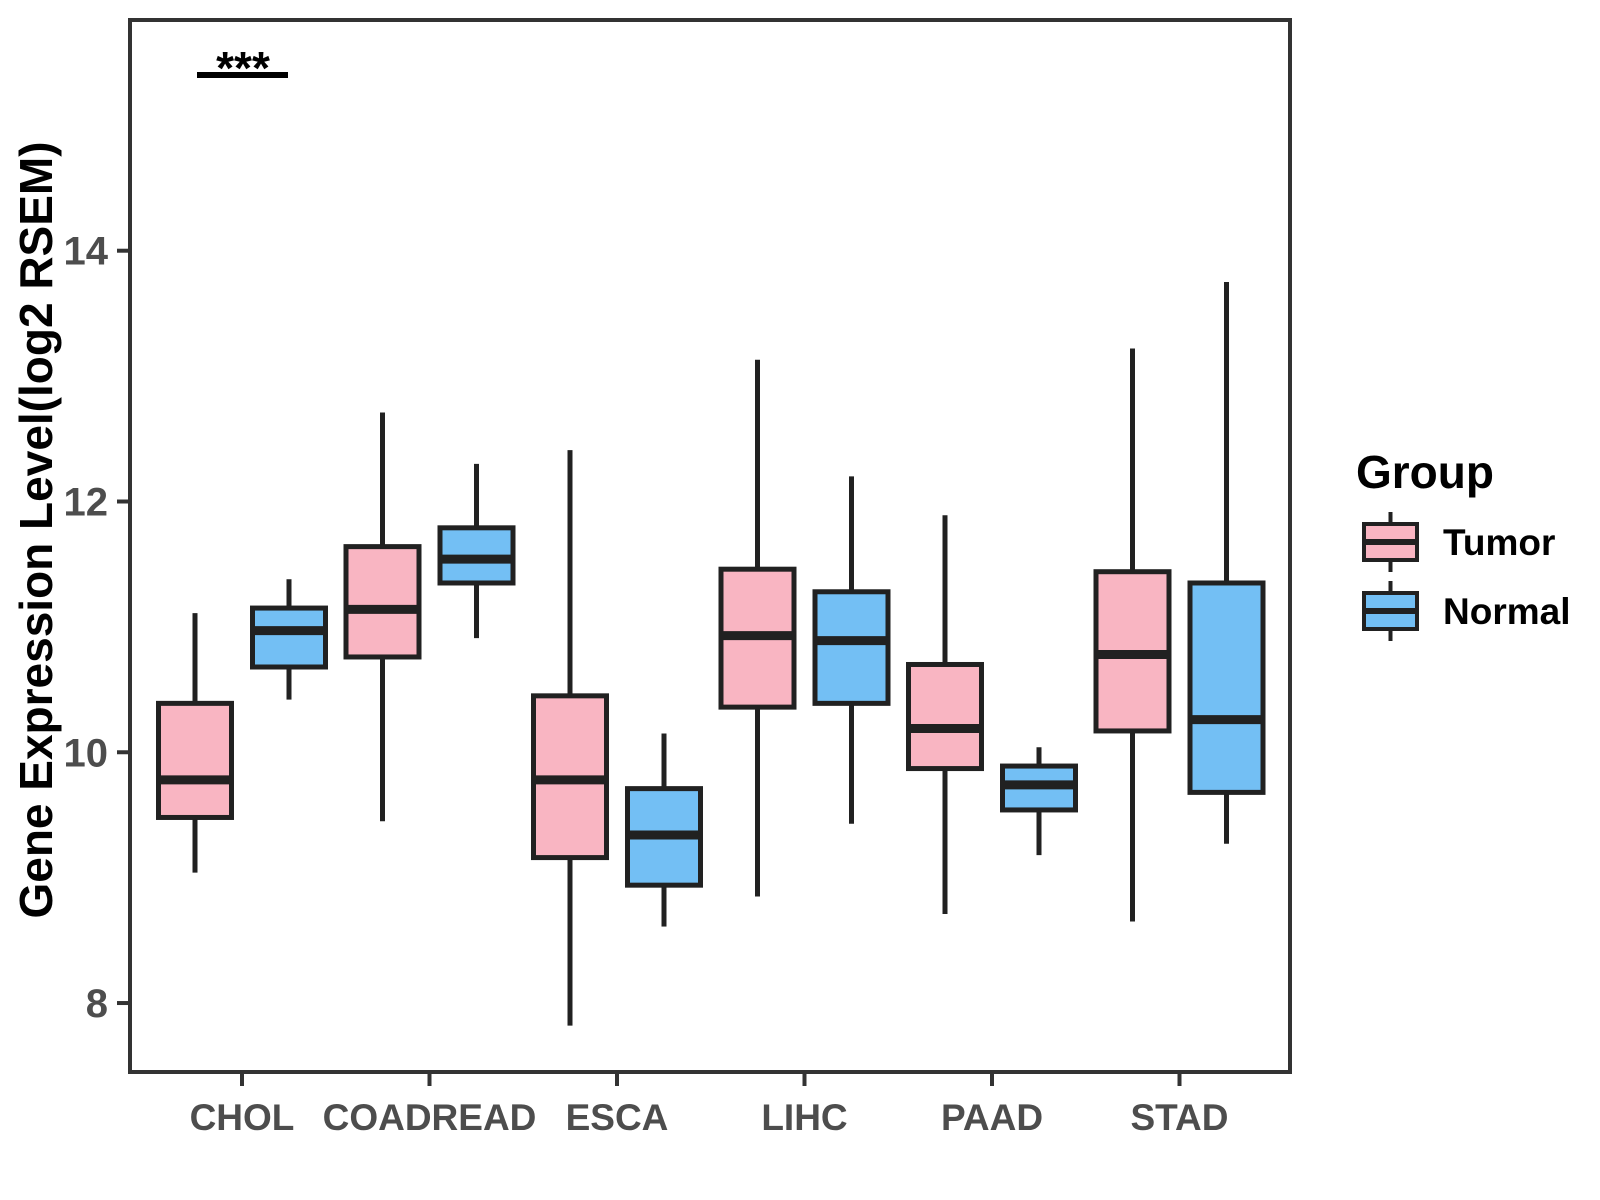 The image size is (1600, 1200). I want to click on legend-key-normal: Normal, so click(1466, 611).